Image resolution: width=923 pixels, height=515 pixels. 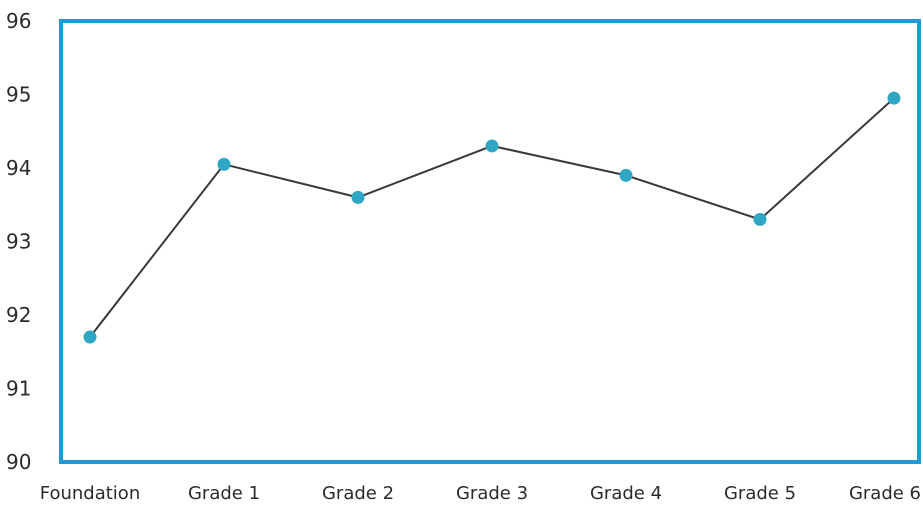 I want to click on y-axis: 90 91 92 93 94 95 96, so click(x=18, y=241).